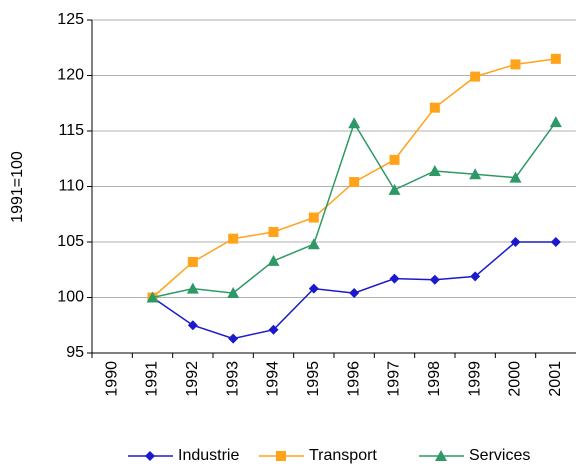  I want to click on legend-label: Transport, so click(343, 455).